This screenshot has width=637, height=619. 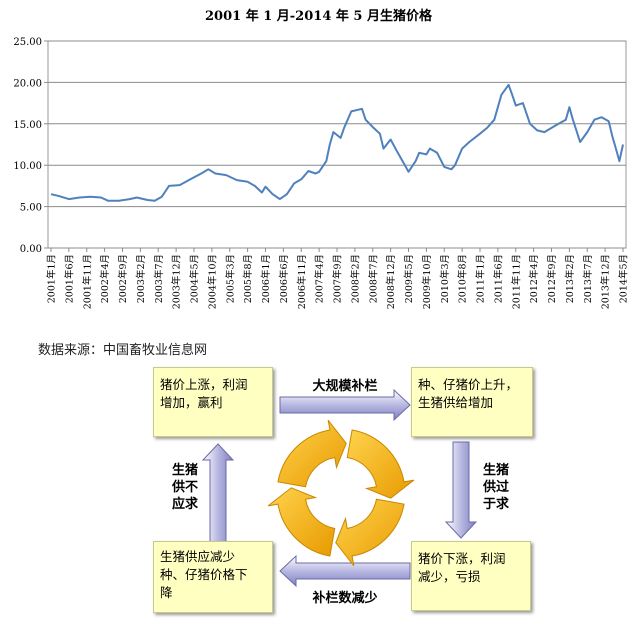 I want to click on x-tick-label: 2008年12月, so click(x=391, y=281).